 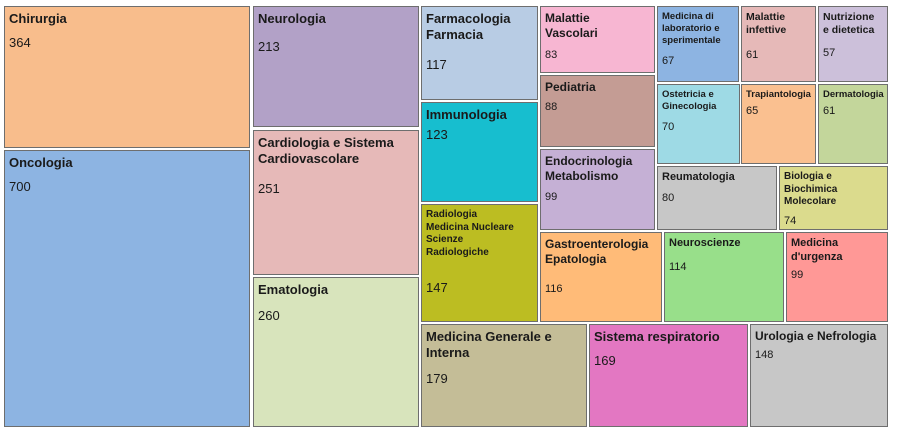 I want to click on tile-value: 147, so click(x=437, y=287).